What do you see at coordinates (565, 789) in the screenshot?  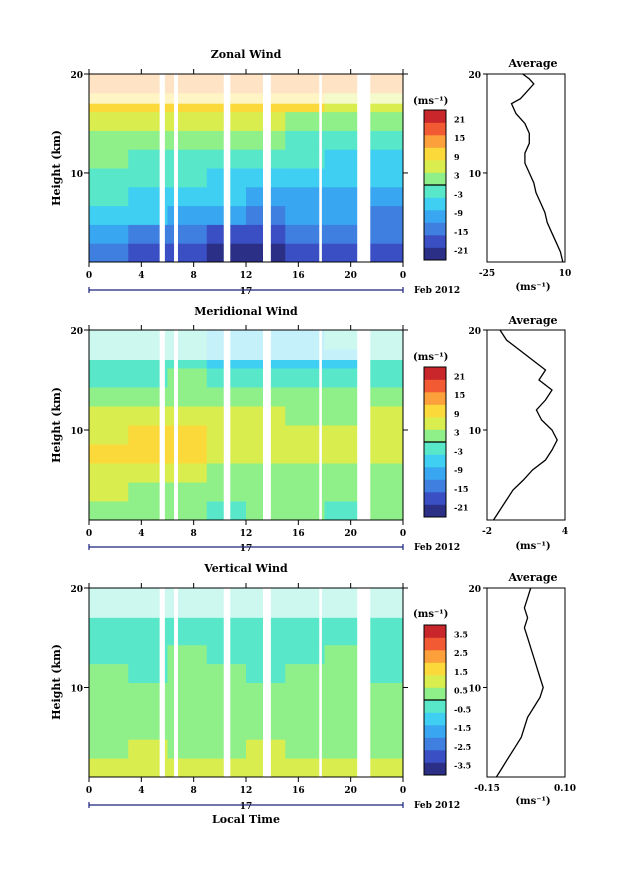 I see `average-x-tick-label: 0.10` at bounding box center [565, 789].